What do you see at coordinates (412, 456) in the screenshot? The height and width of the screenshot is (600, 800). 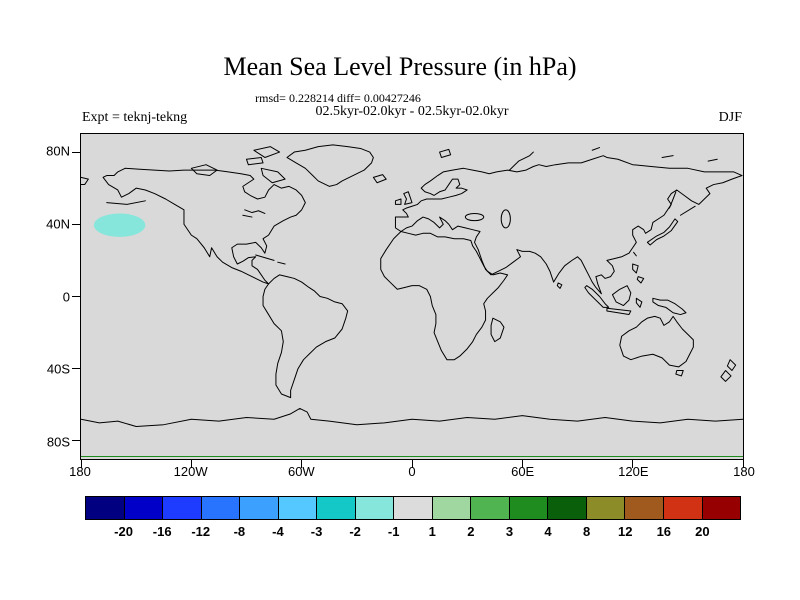 I see `edge-contour-line` at bounding box center [412, 456].